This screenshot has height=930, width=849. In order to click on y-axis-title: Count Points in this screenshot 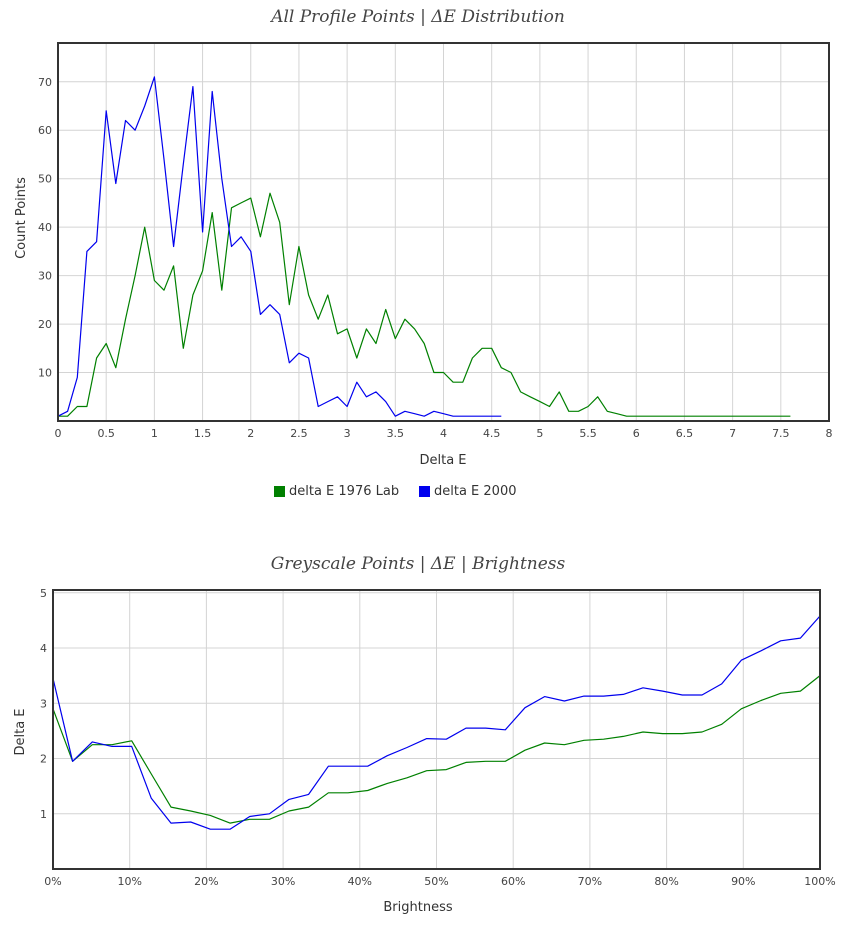, I will do `click(21, 218)`.